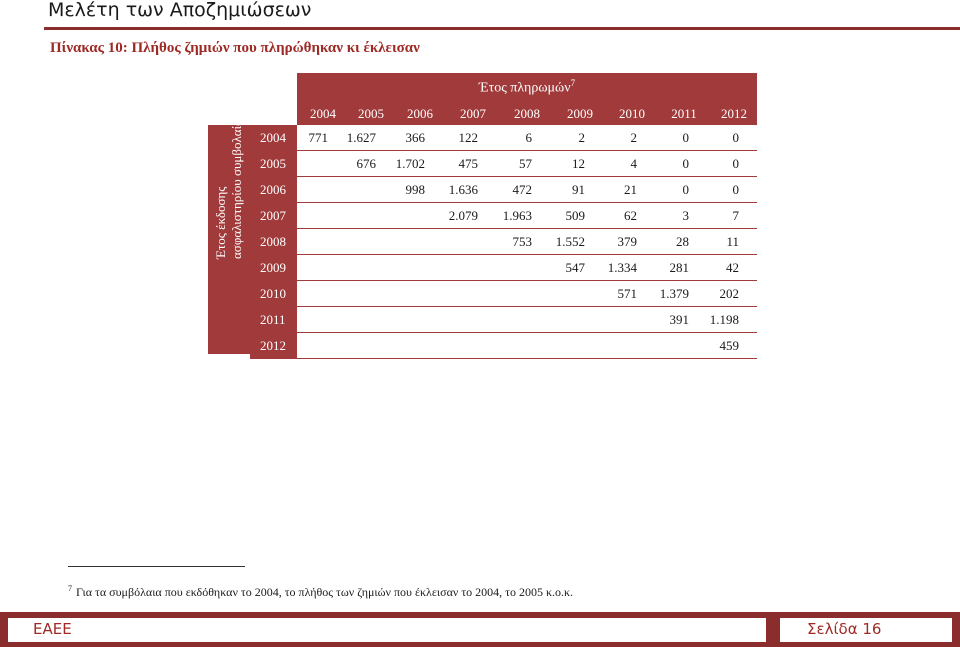 The height and width of the screenshot is (647, 960). What do you see at coordinates (156, 566) in the screenshot?
I see `footnote-rule` at bounding box center [156, 566].